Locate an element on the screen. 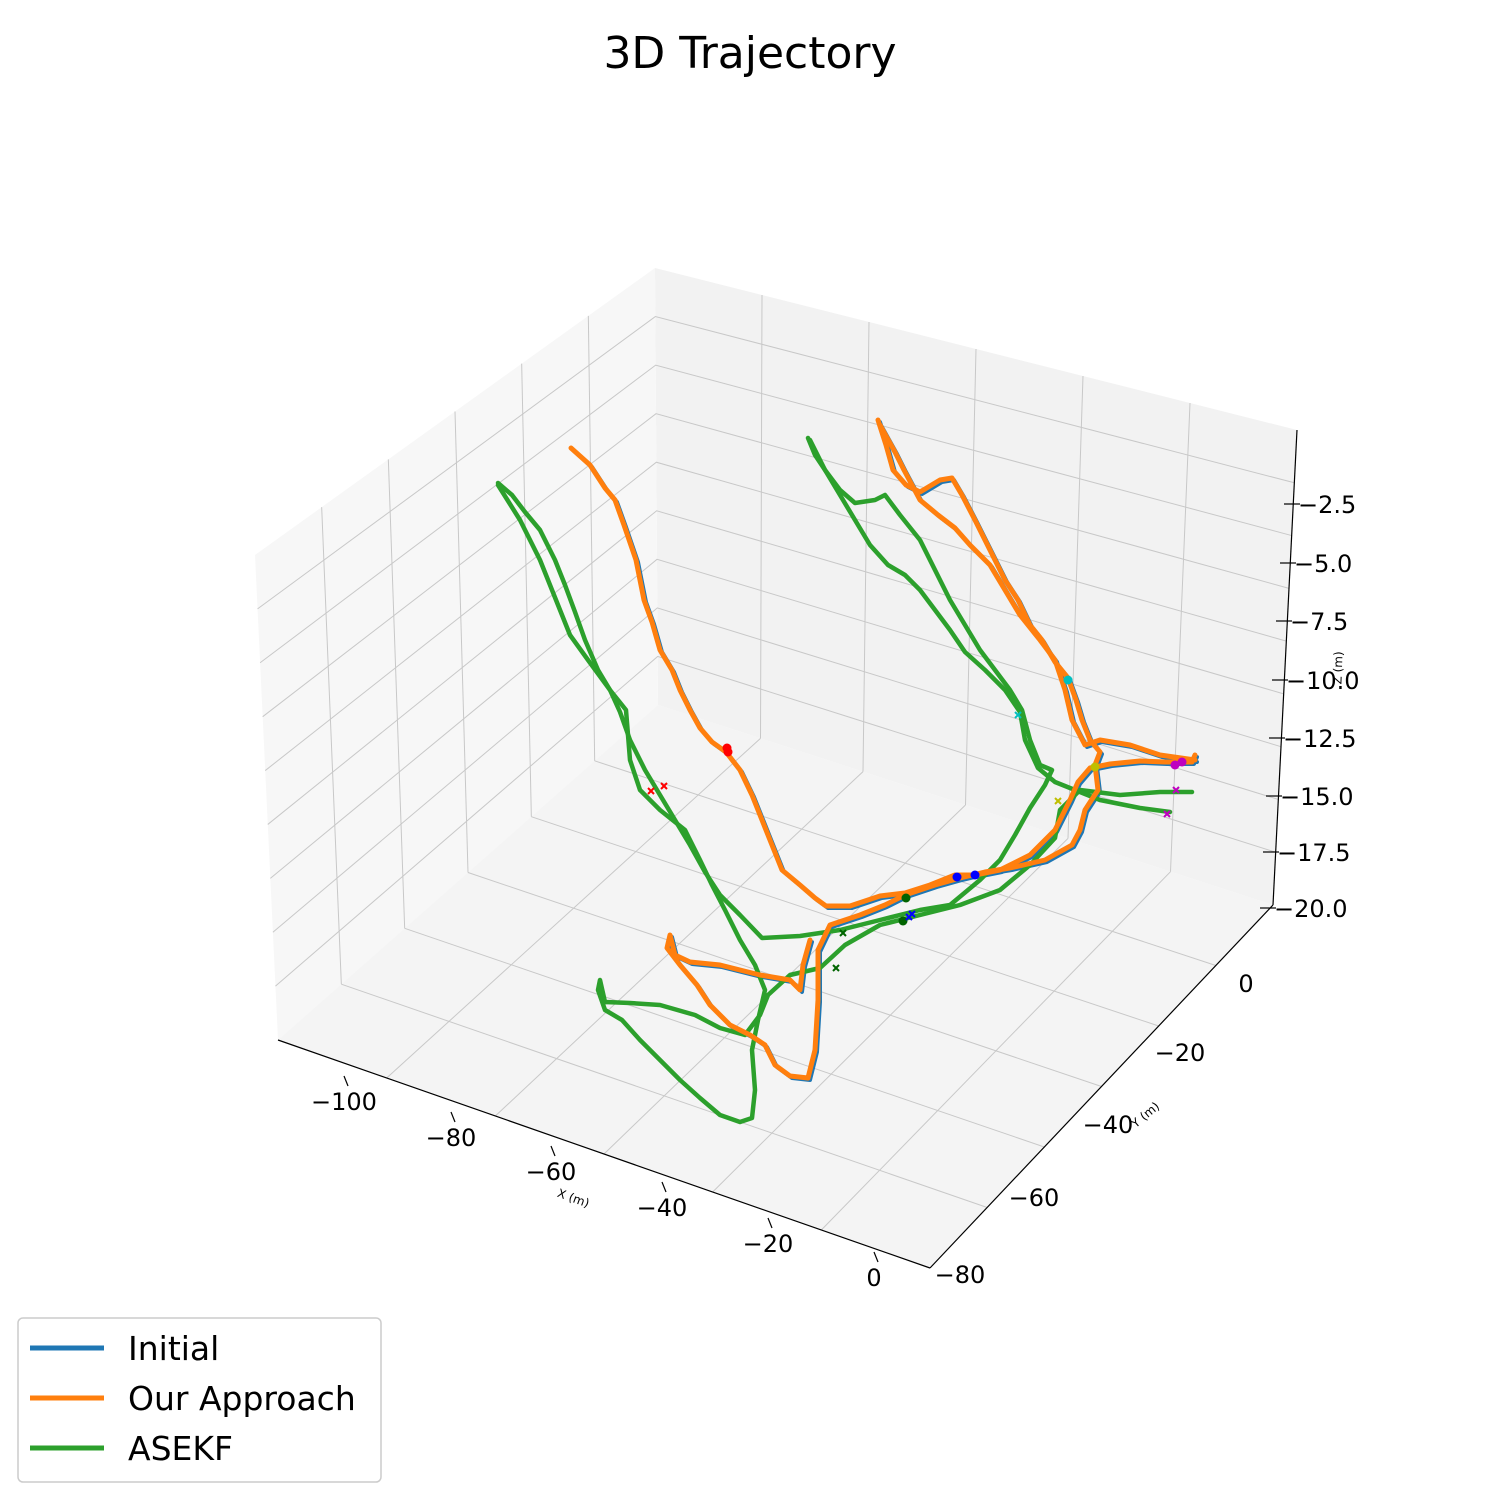  legend-item-initial: Initial is located at coordinates (124, 1348).